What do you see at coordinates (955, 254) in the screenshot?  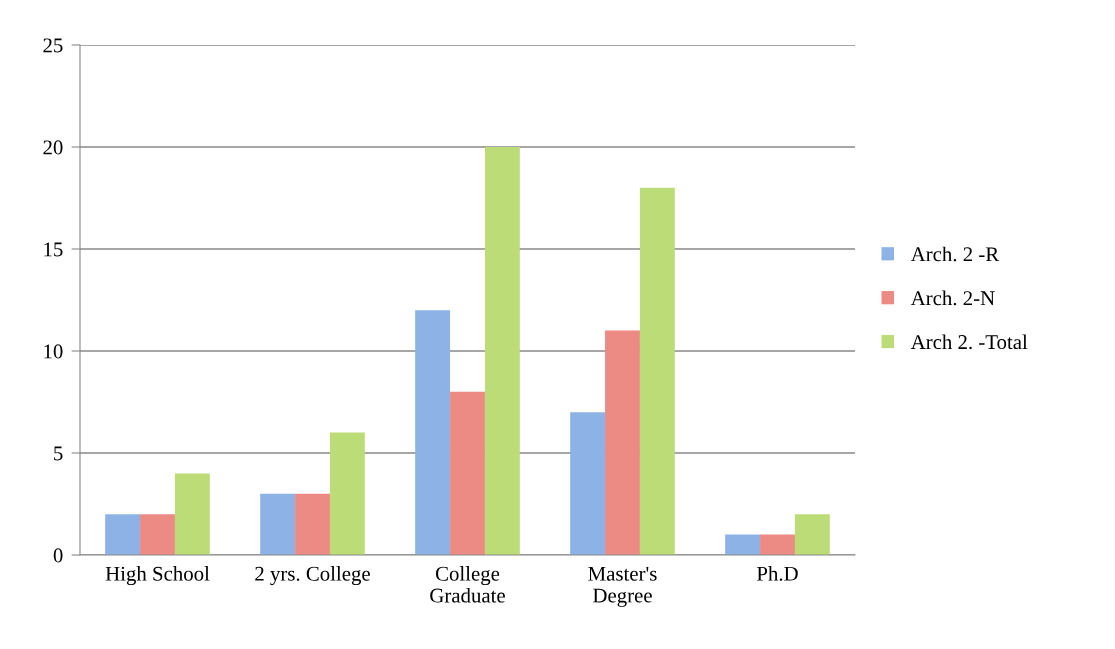 I see `legend-label: Arch. 2 -R` at bounding box center [955, 254].